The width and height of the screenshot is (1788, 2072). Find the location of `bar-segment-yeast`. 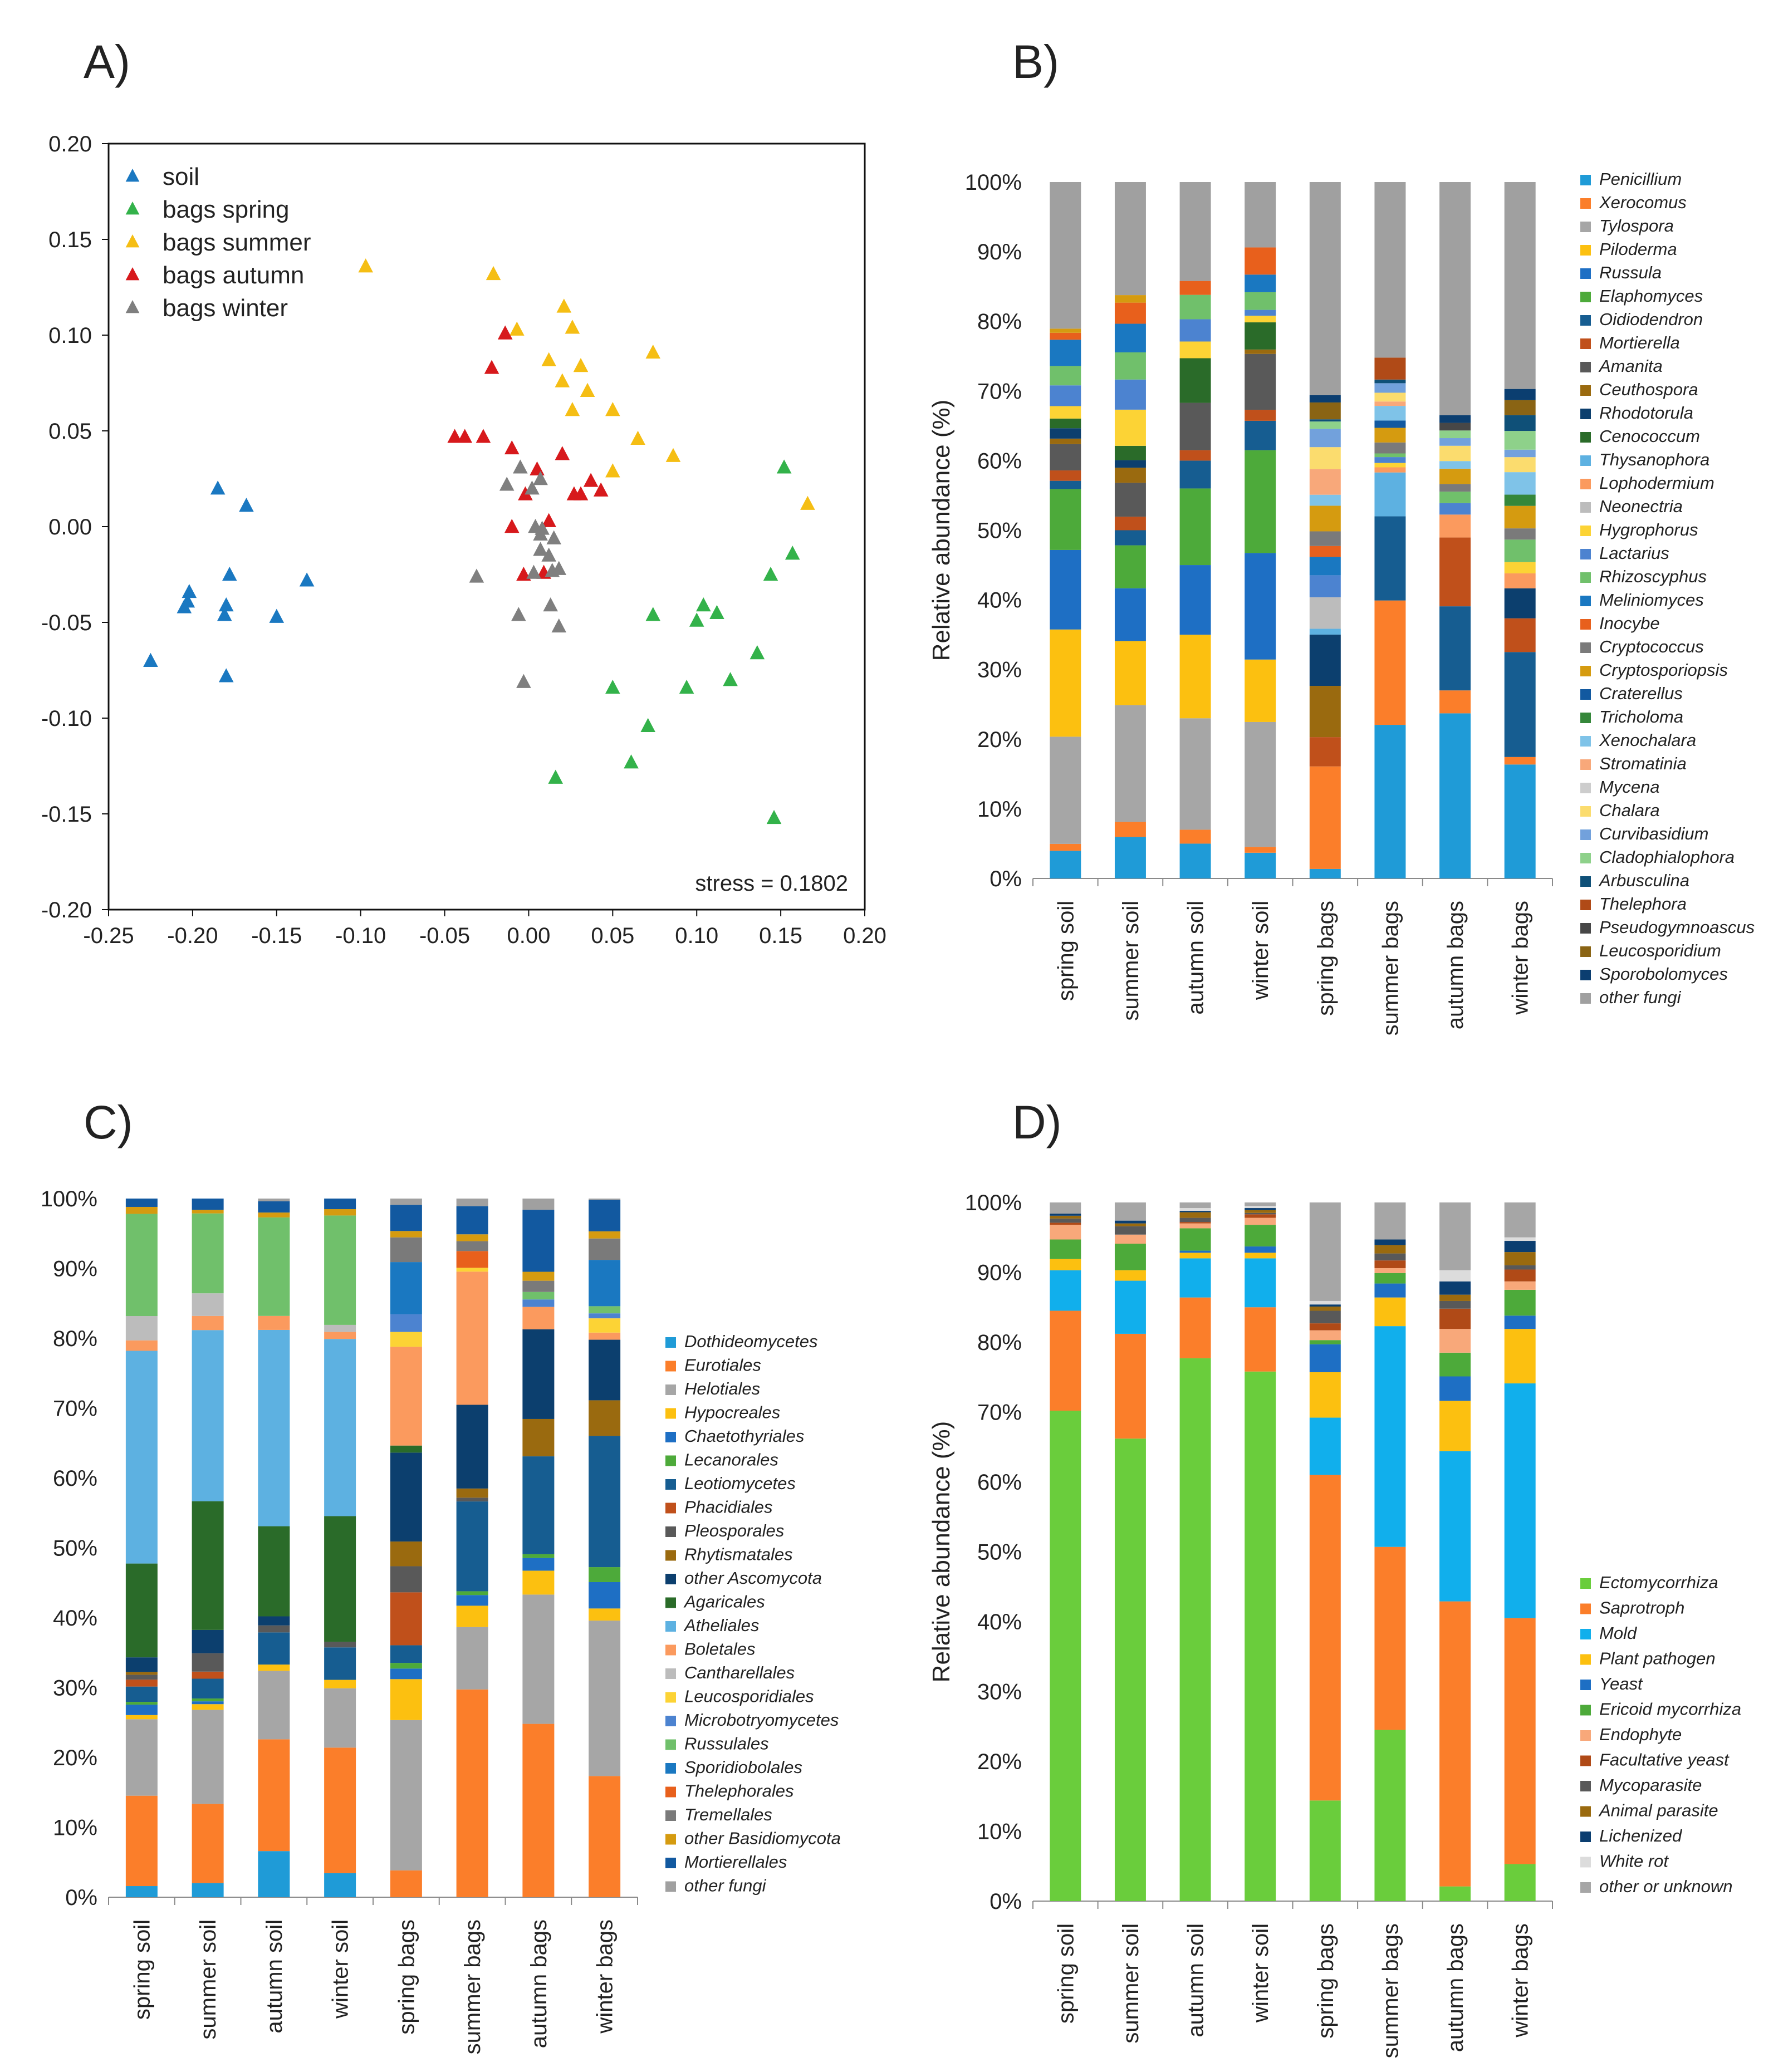

bar-segment-yeast is located at coordinates (1455, 1388).